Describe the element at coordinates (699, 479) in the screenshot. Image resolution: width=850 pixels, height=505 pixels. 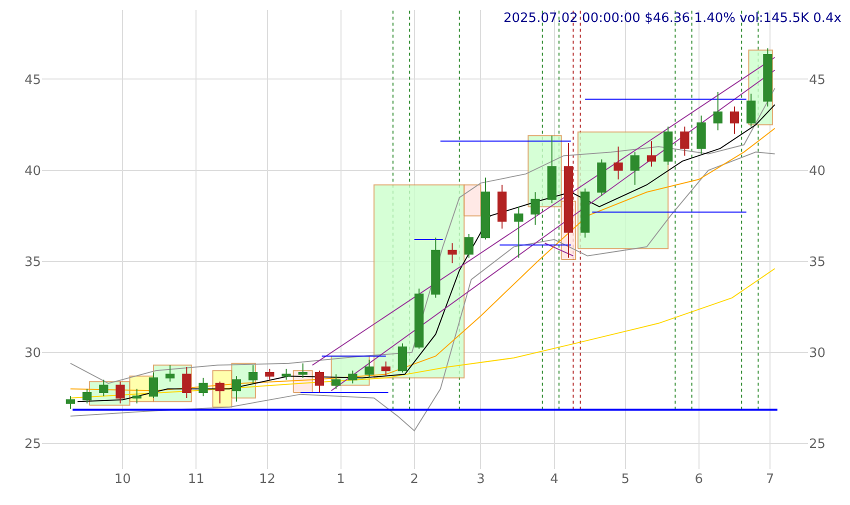
I see `x-tick-label: 6` at that location.